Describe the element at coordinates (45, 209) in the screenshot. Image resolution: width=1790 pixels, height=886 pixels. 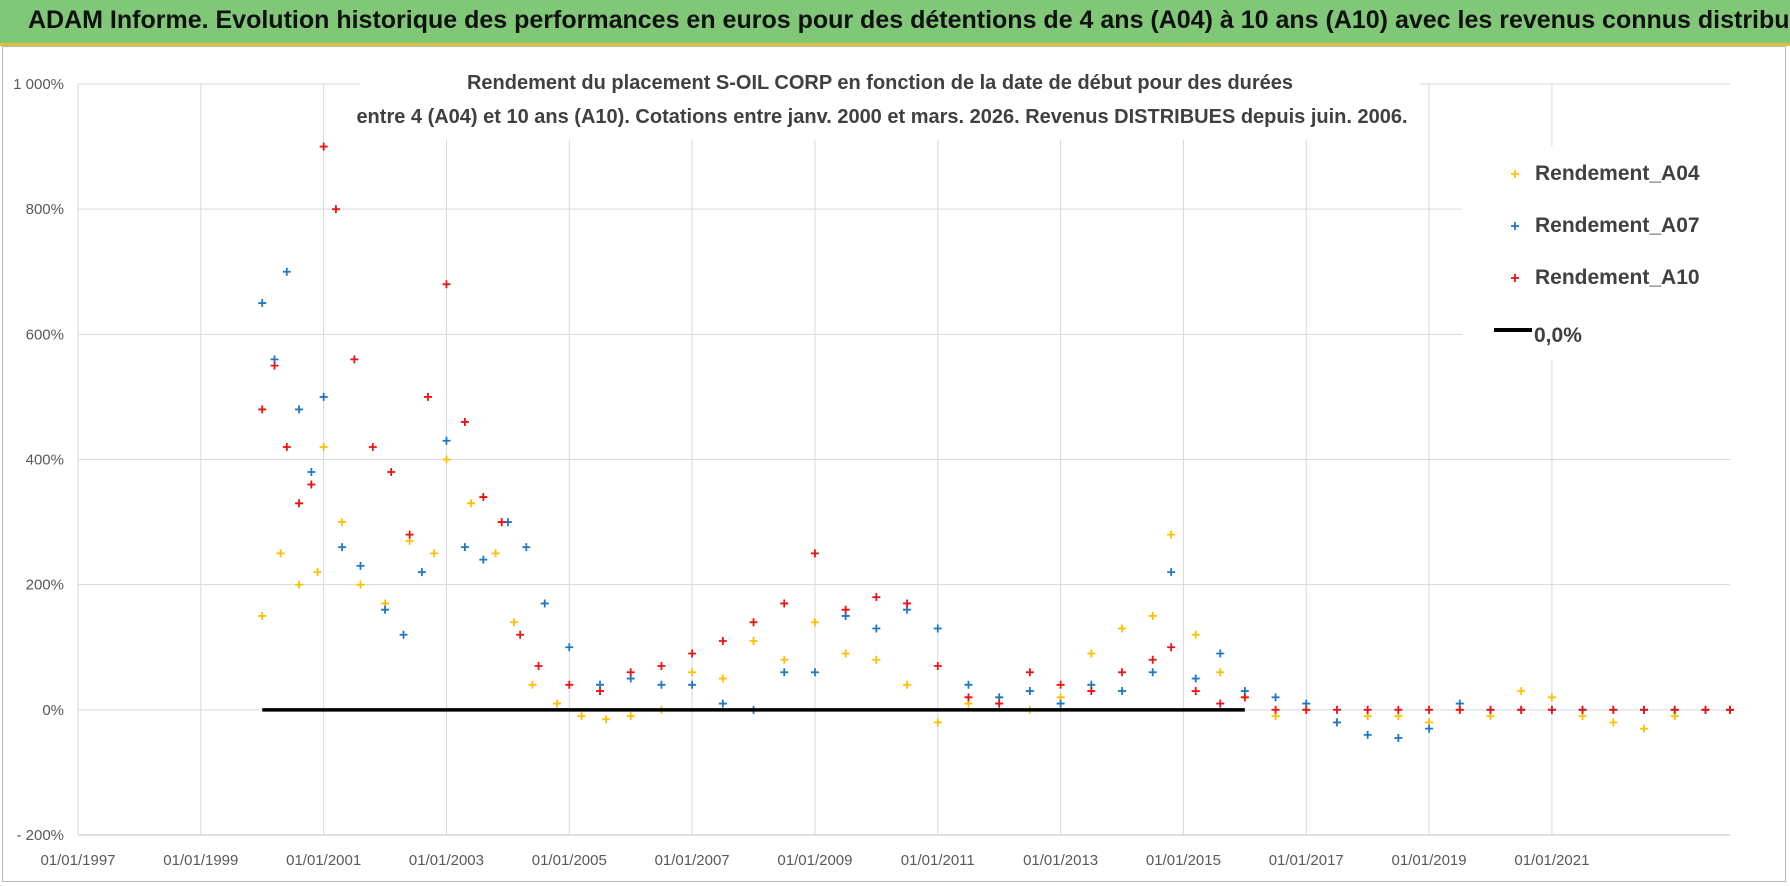
I see `y-tick-label: 800%` at that location.